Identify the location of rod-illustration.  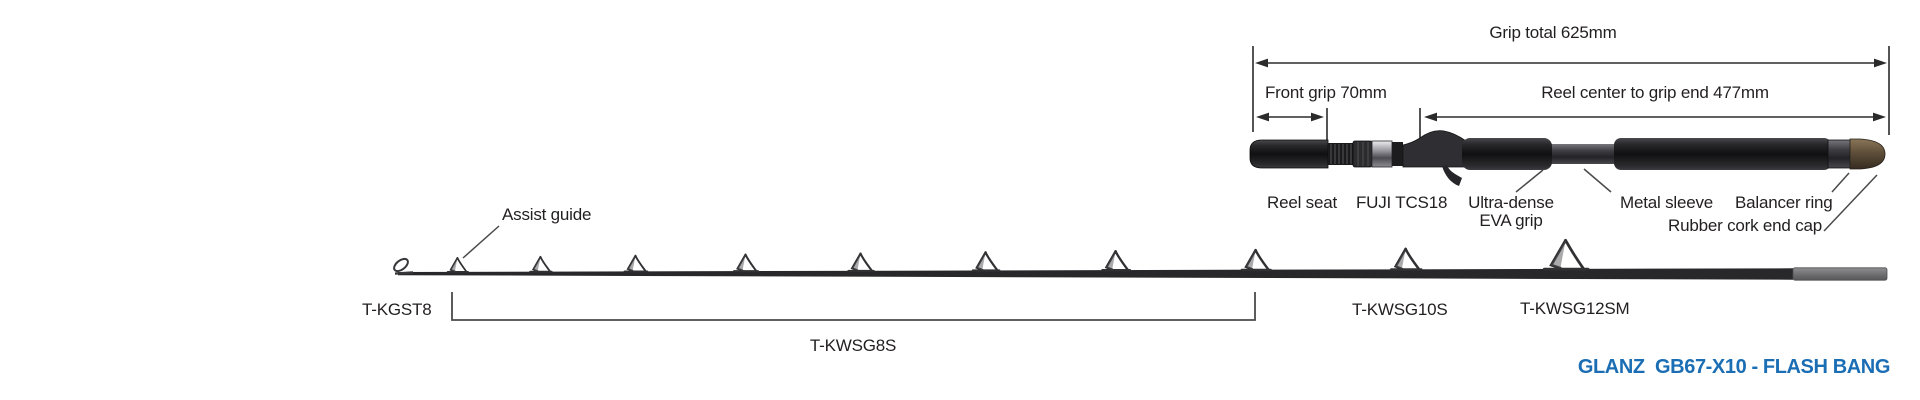
(1140, 259).